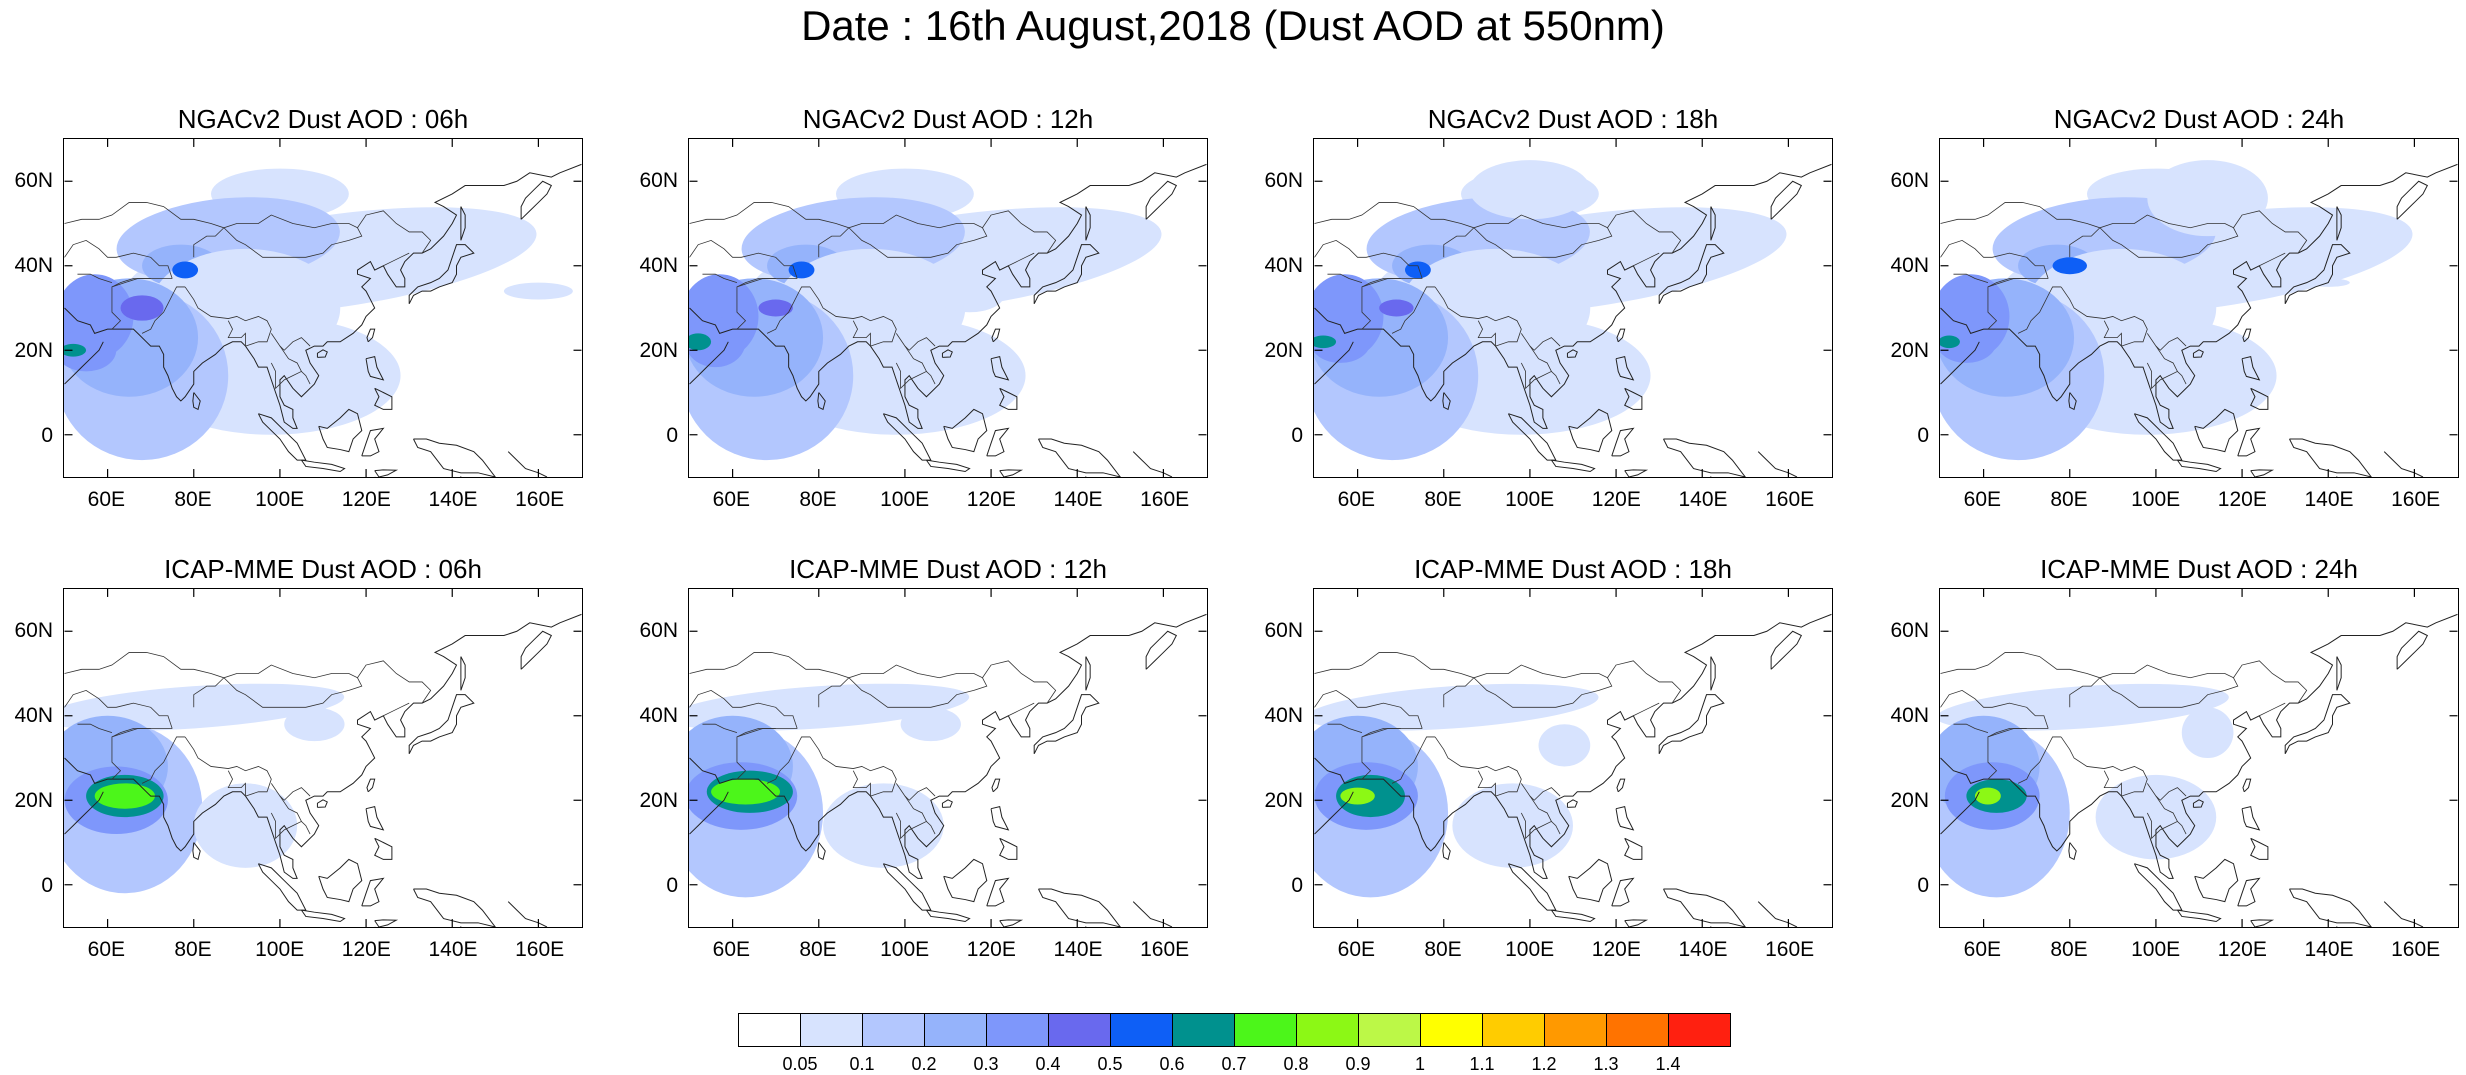 Image resolution: width=2466 pixels, height=1075 pixels. What do you see at coordinates (2416, 949) in the screenshot?
I see `lon-label: 160E` at bounding box center [2416, 949].